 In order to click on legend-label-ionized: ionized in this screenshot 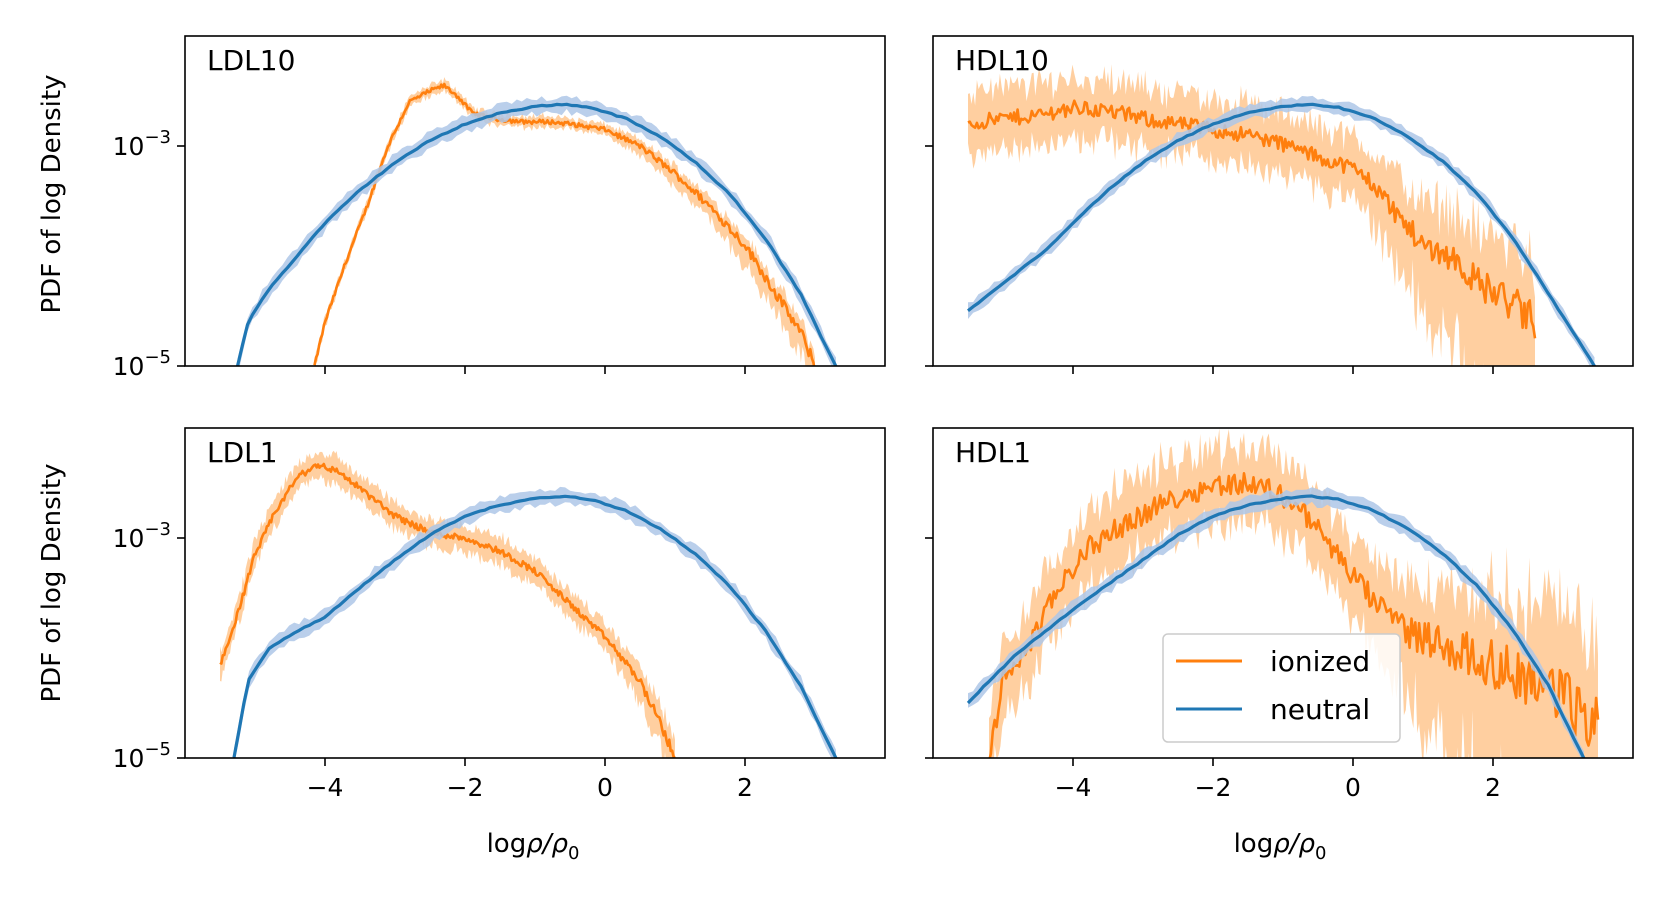, I will do `click(1320, 661)`.